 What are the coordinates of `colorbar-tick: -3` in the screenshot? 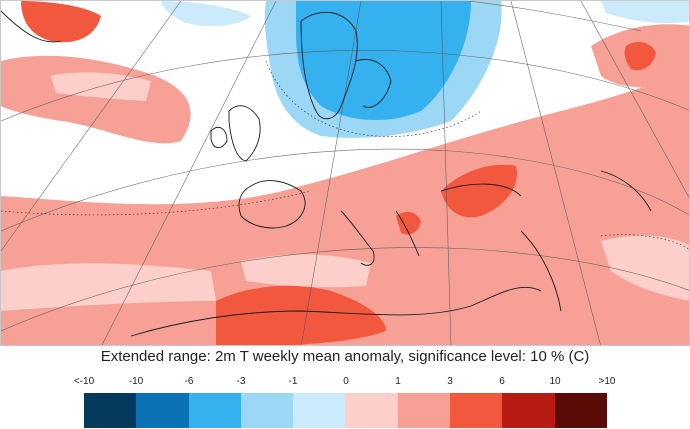 It's located at (241, 381).